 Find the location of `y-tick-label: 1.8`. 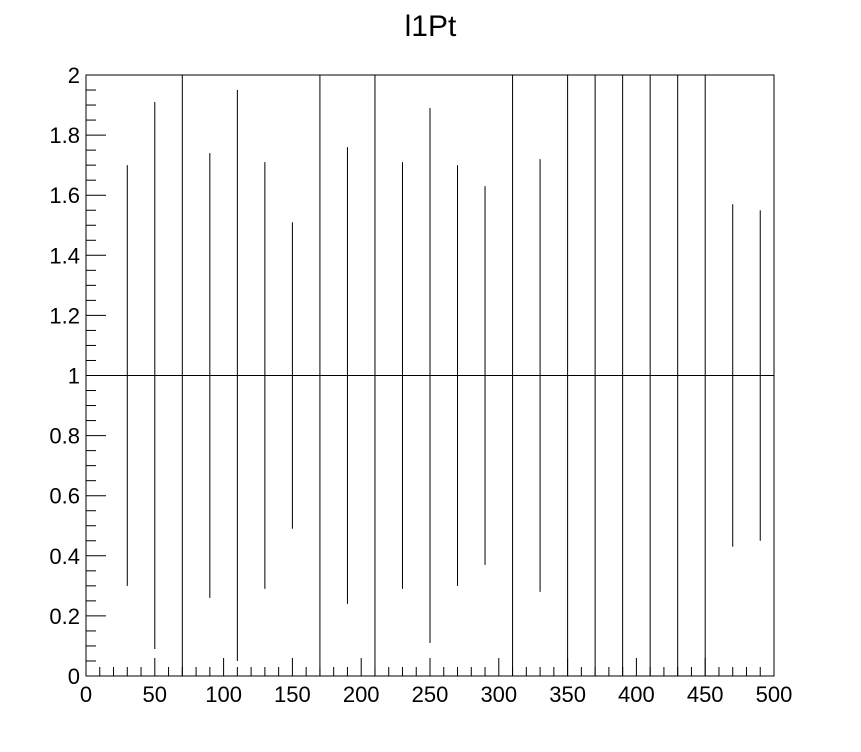

y-tick-label: 1.8 is located at coordinates (64, 135).